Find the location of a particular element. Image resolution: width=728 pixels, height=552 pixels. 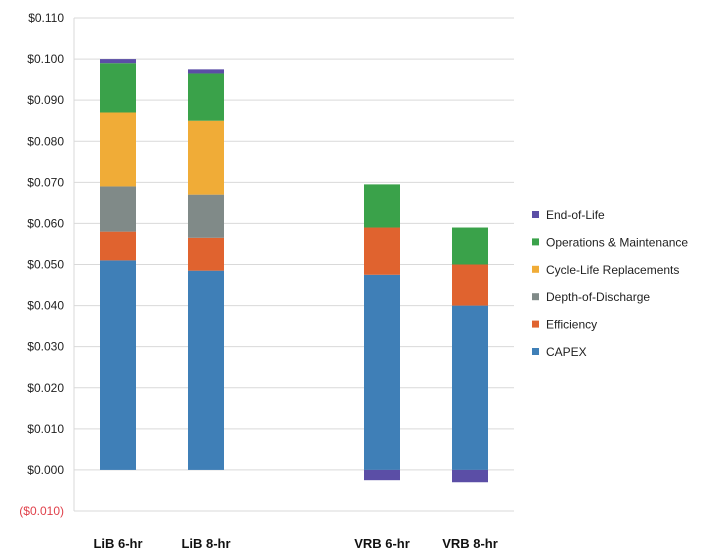

y-tick-label: $0.110 is located at coordinates (46, 18).